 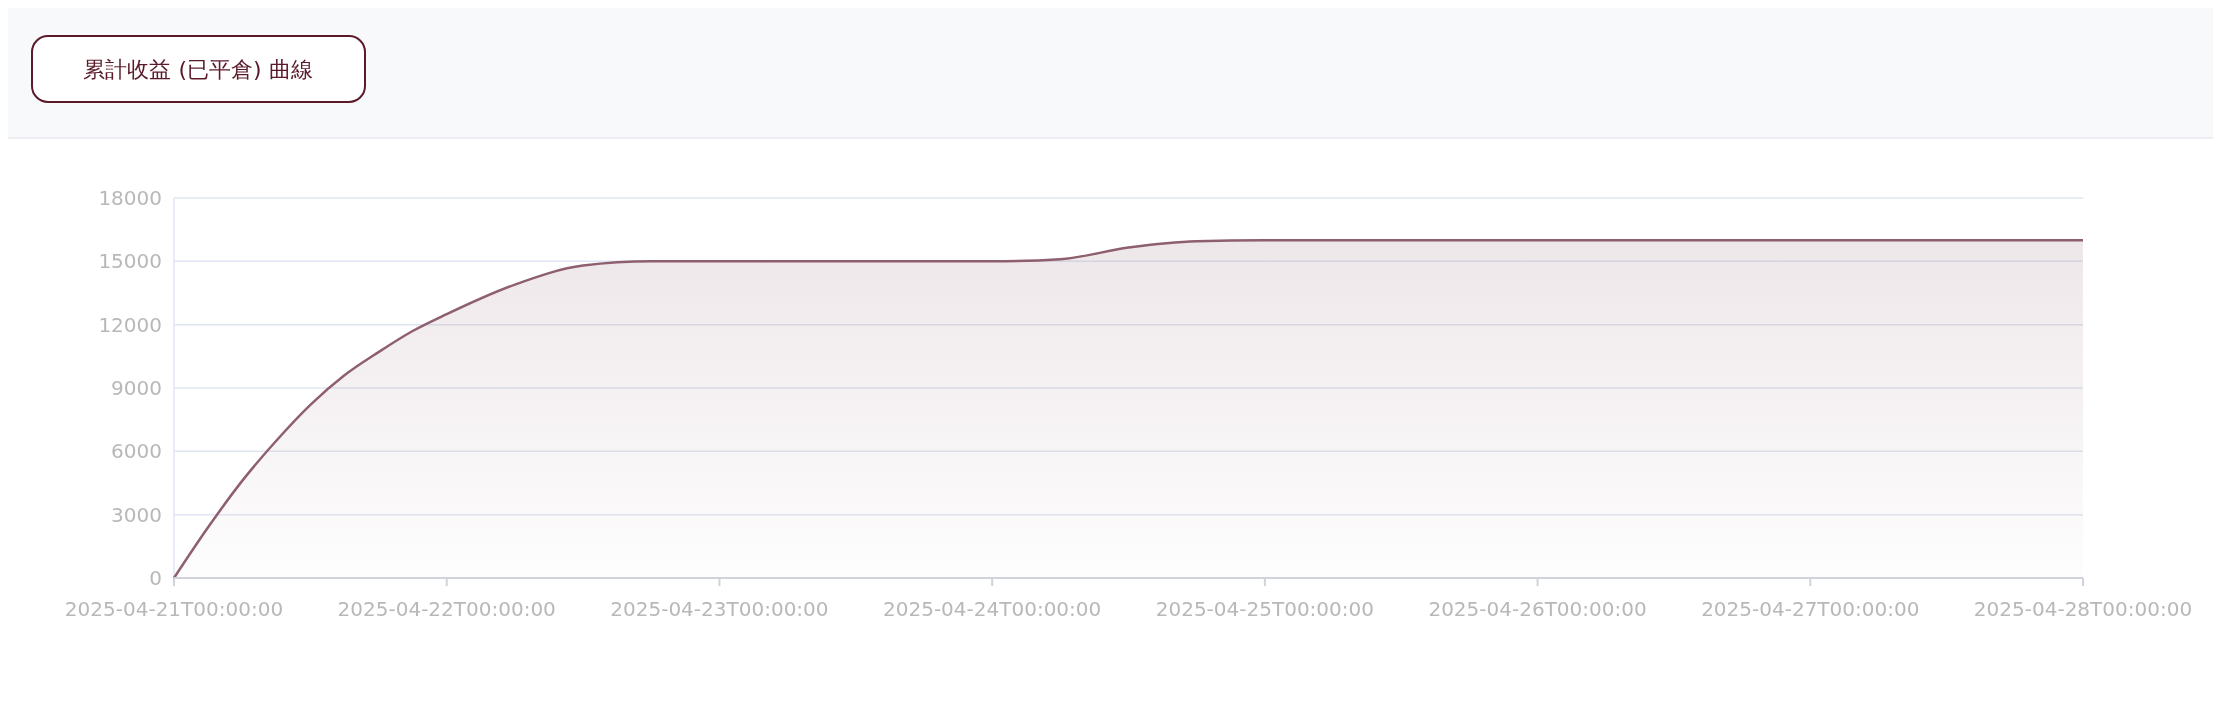 What do you see at coordinates (136, 451) in the screenshot?
I see `y-tick-label: 6000` at bounding box center [136, 451].